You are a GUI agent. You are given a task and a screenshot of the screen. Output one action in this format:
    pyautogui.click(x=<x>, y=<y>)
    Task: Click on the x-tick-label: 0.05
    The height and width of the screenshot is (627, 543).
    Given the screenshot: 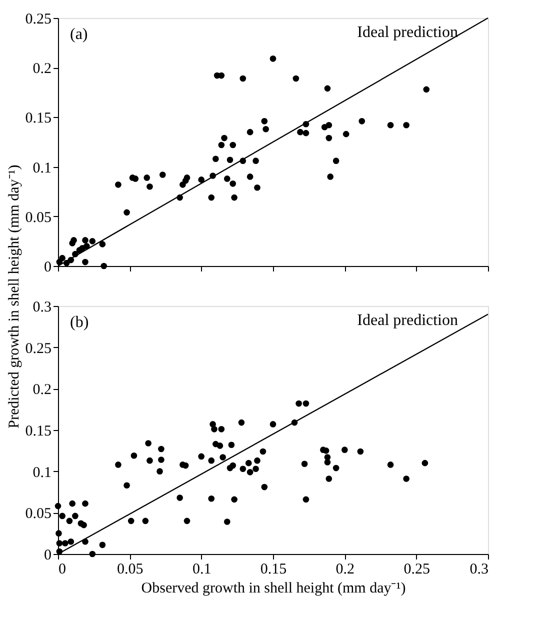 What is the action you would take?
    pyautogui.click(x=130, y=570)
    